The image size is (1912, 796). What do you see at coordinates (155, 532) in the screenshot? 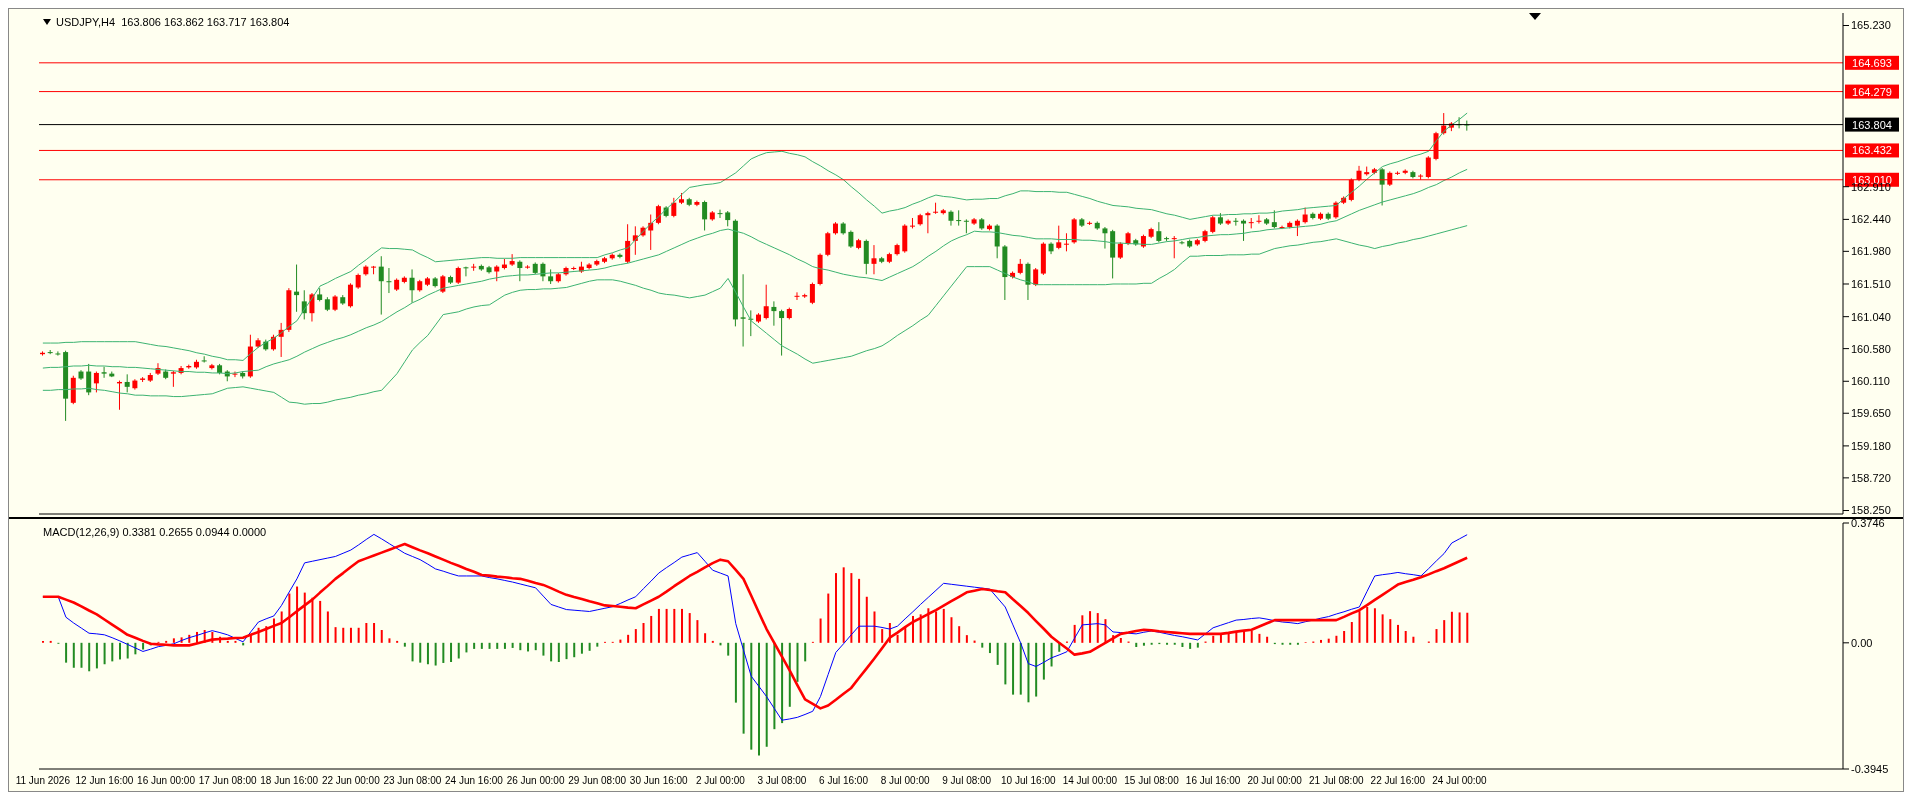
I see `chart-title: MACD(12,26,9) 0.3381 0.2655 0.0944 0.0000` at bounding box center [155, 532].